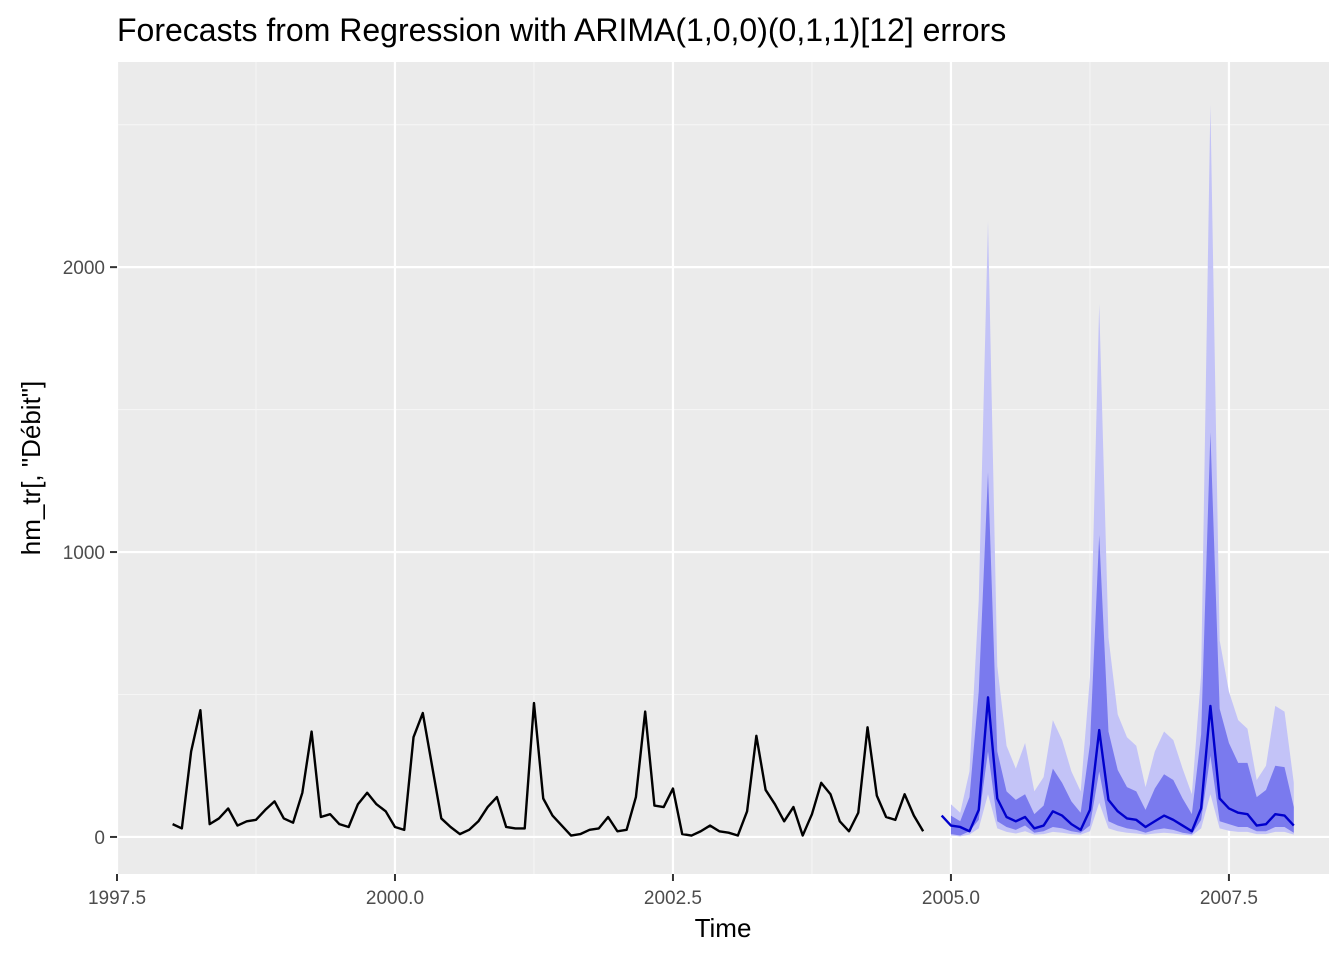  I want to click on y-tick-label: 0, so click(99, 838).